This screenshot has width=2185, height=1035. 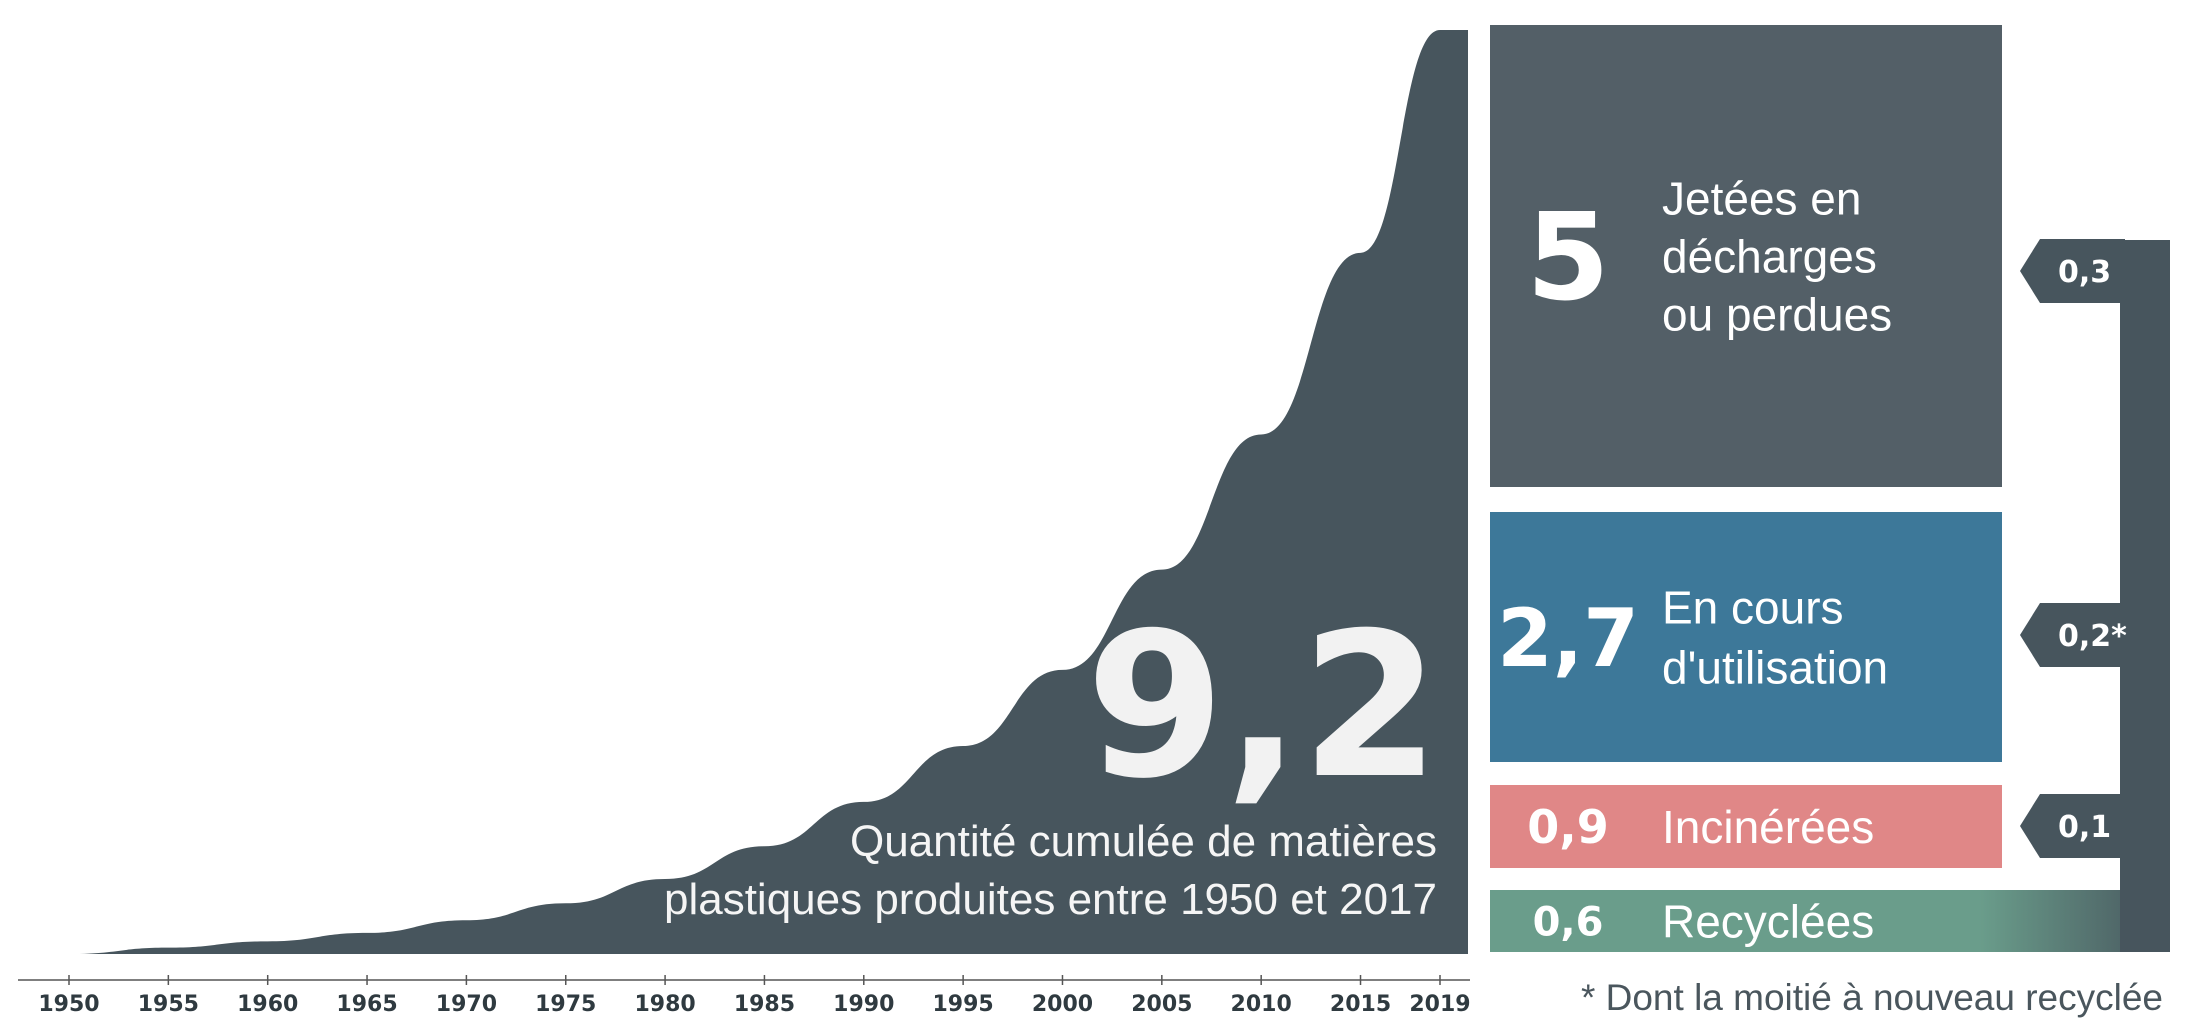 What do you see at coordinates (1062, 1004) in the screenshot?
I see `x-tick-label: 2000` at bounding box center [1062, 1004].